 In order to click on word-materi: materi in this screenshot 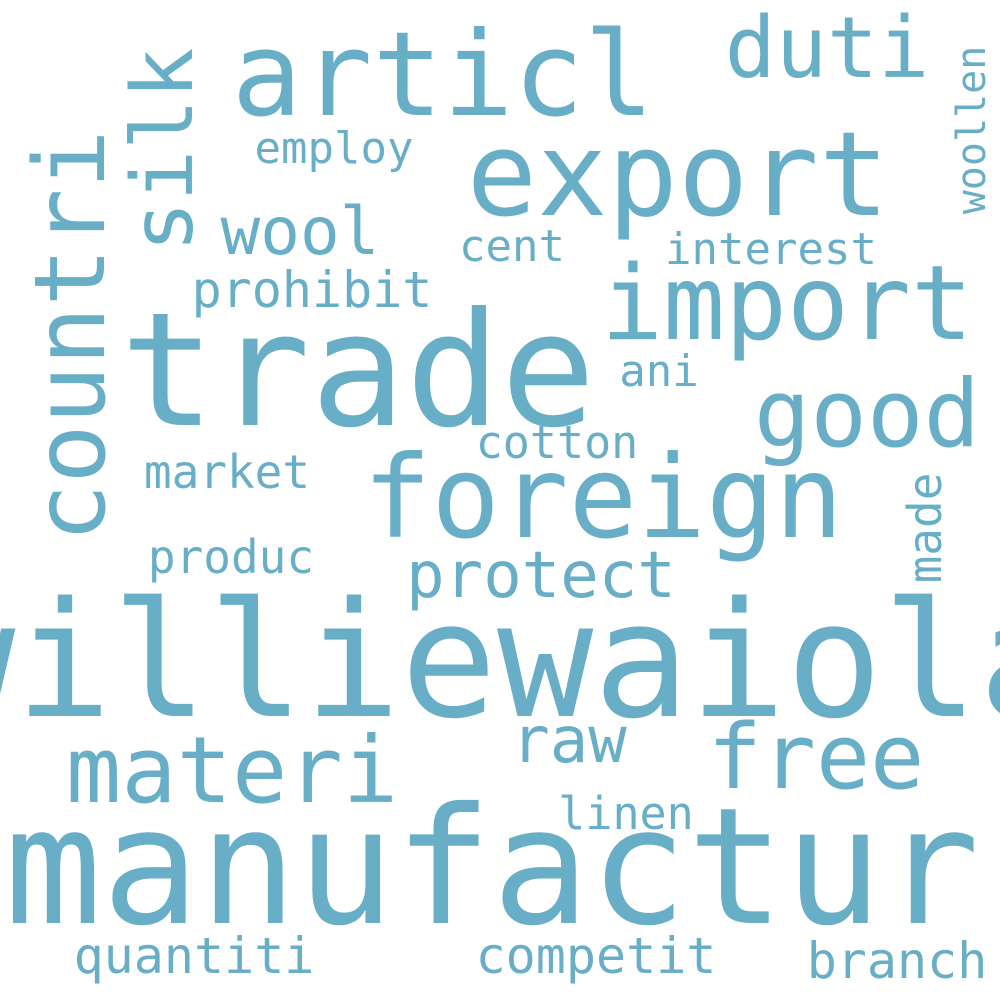, I will do `click(232, 770)`.